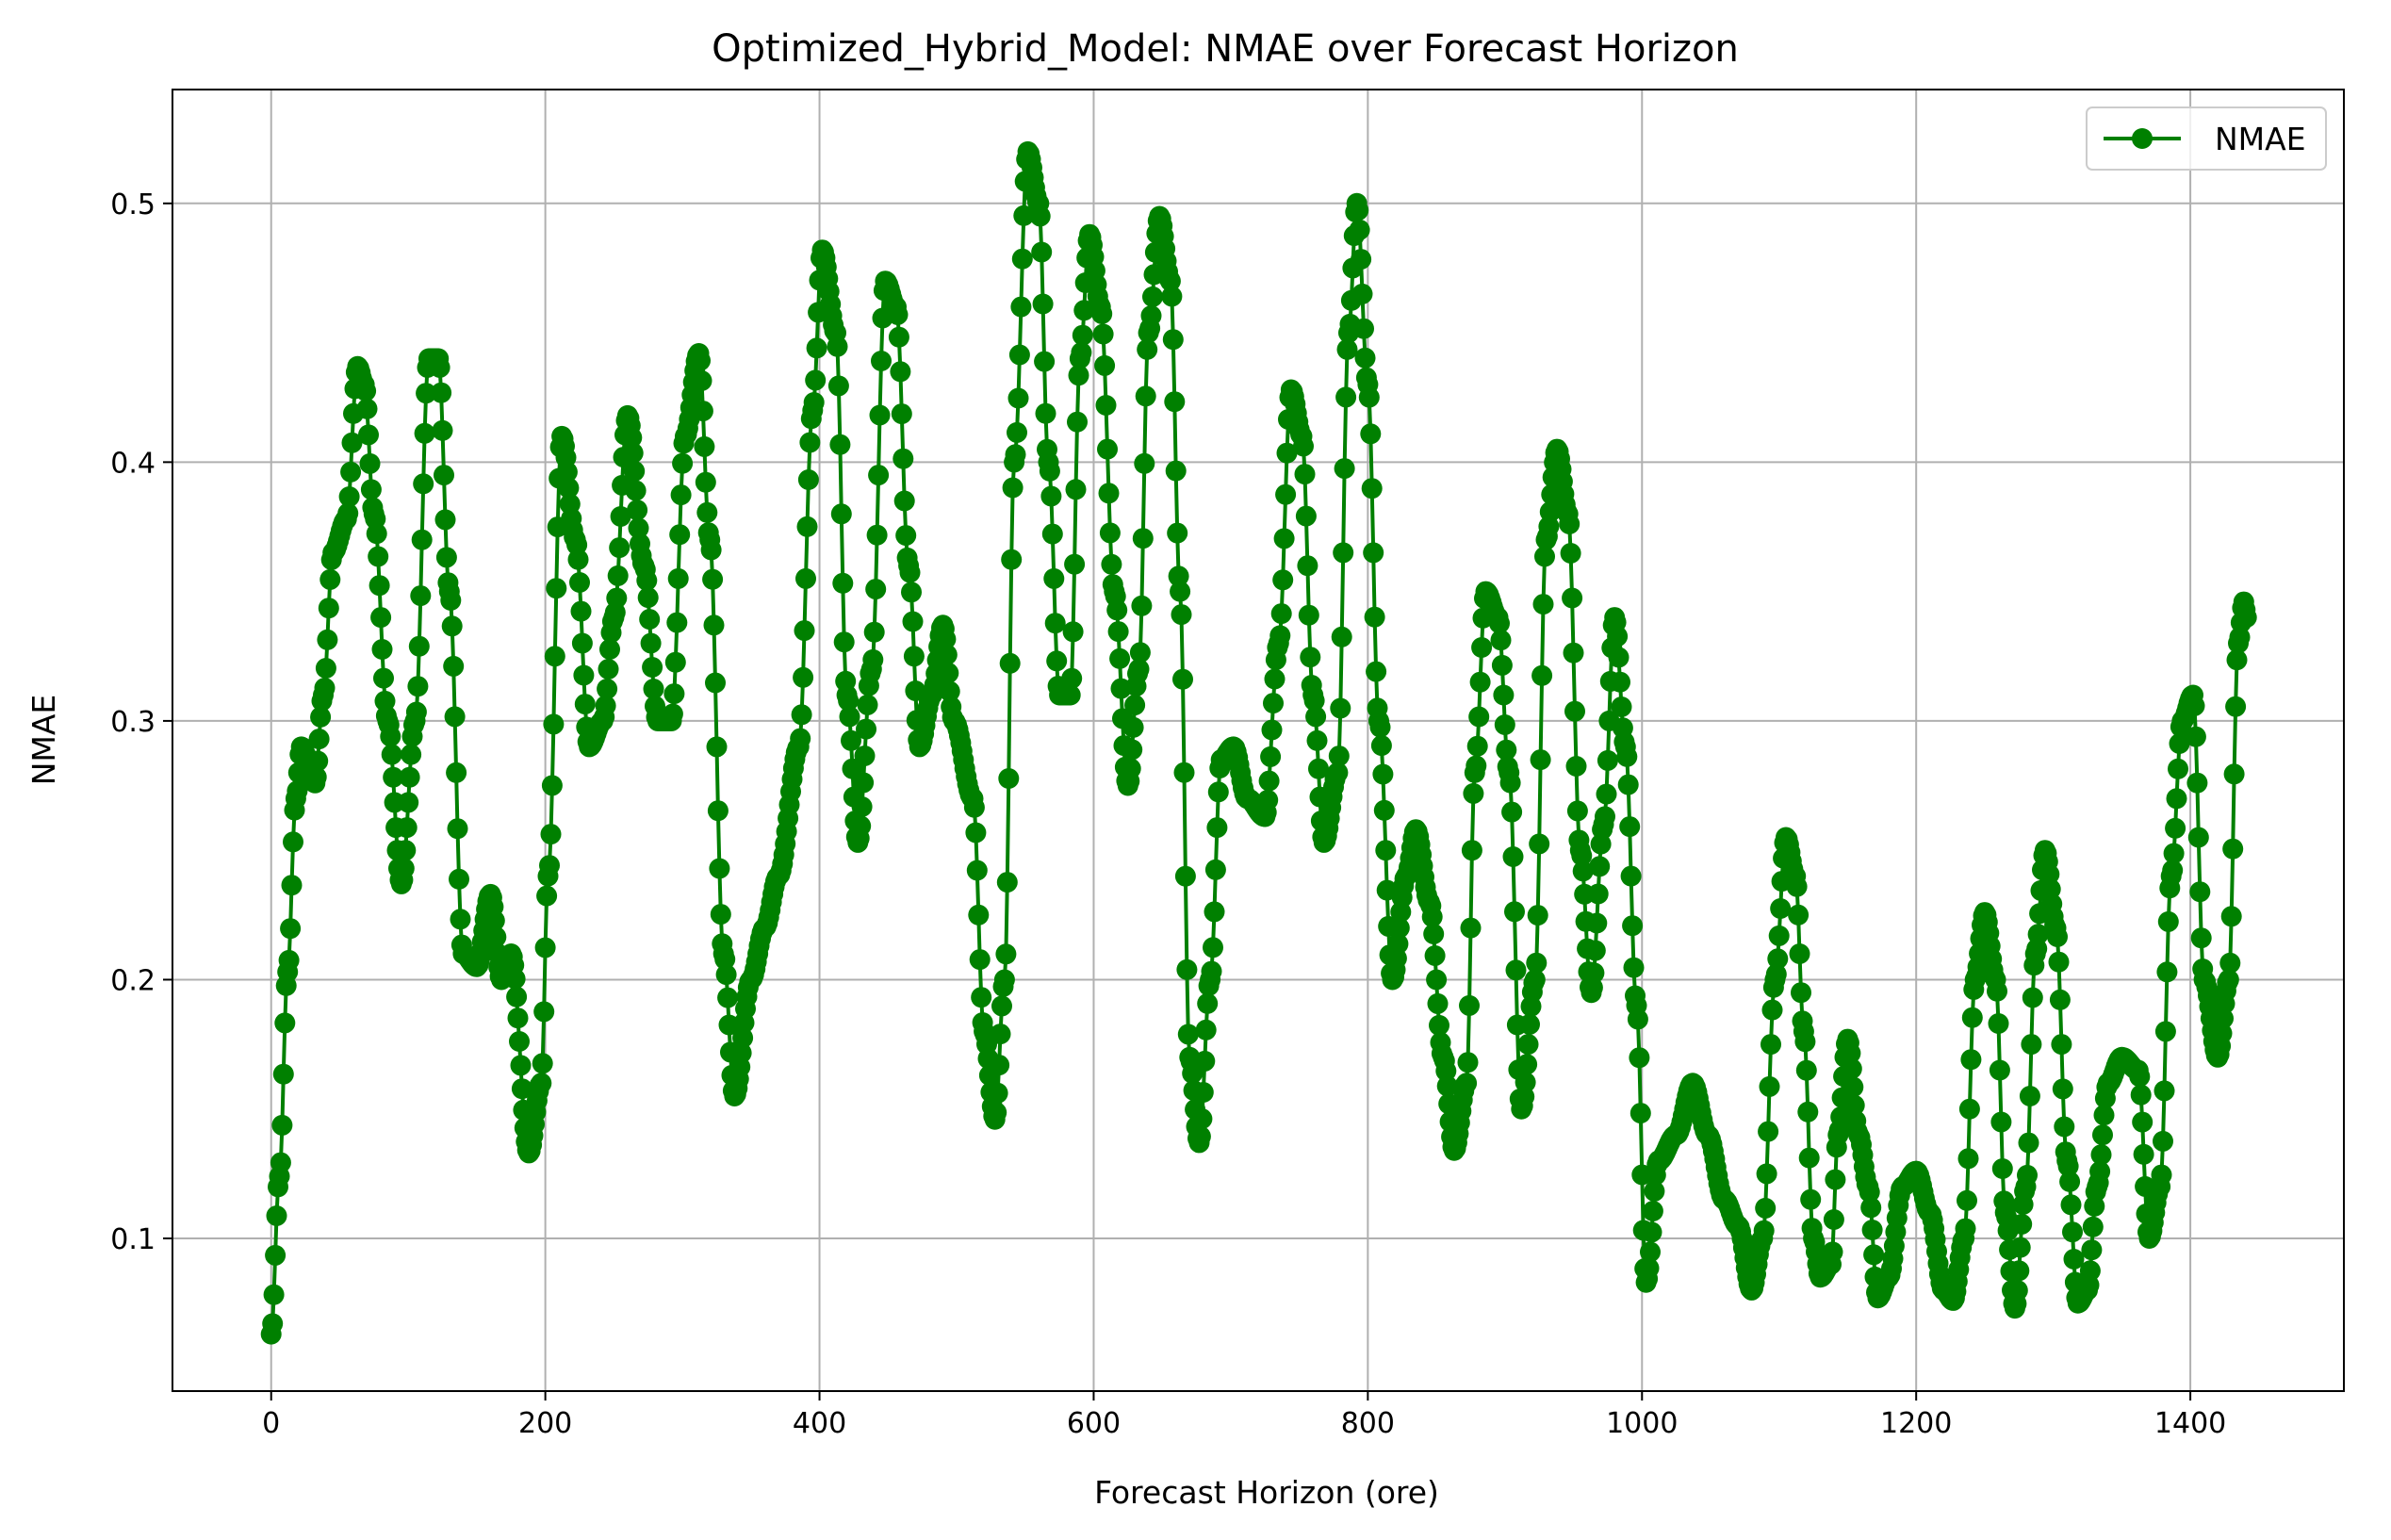 The image size is (2391, 1540). Describe the element at coordinates (819, 1423) in the screenshot. I see `x-tick-label: 400` at that location.